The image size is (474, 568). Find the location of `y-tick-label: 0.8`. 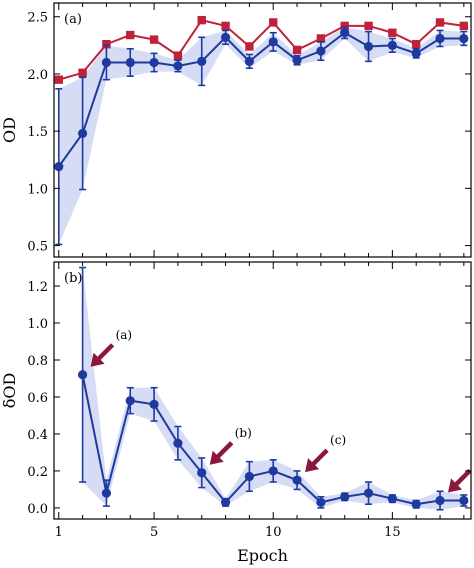

y-tick-label: 0.8 is located at coordinates (37, 361).